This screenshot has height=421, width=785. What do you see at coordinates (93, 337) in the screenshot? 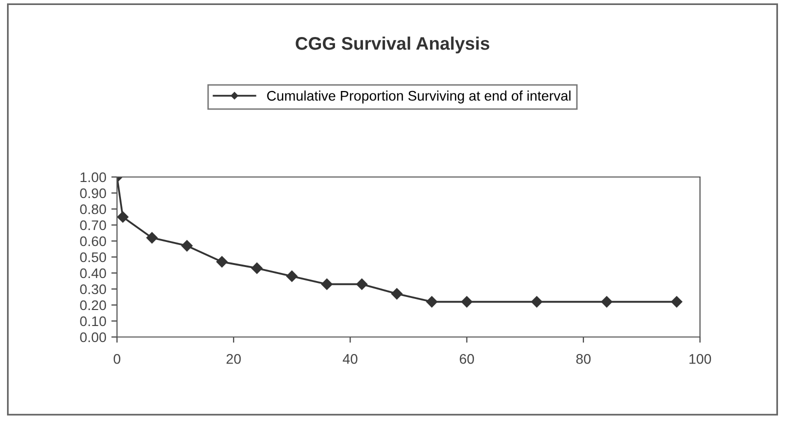
I see `y-tick-label: 0.00` at bounding box center [93, 337].